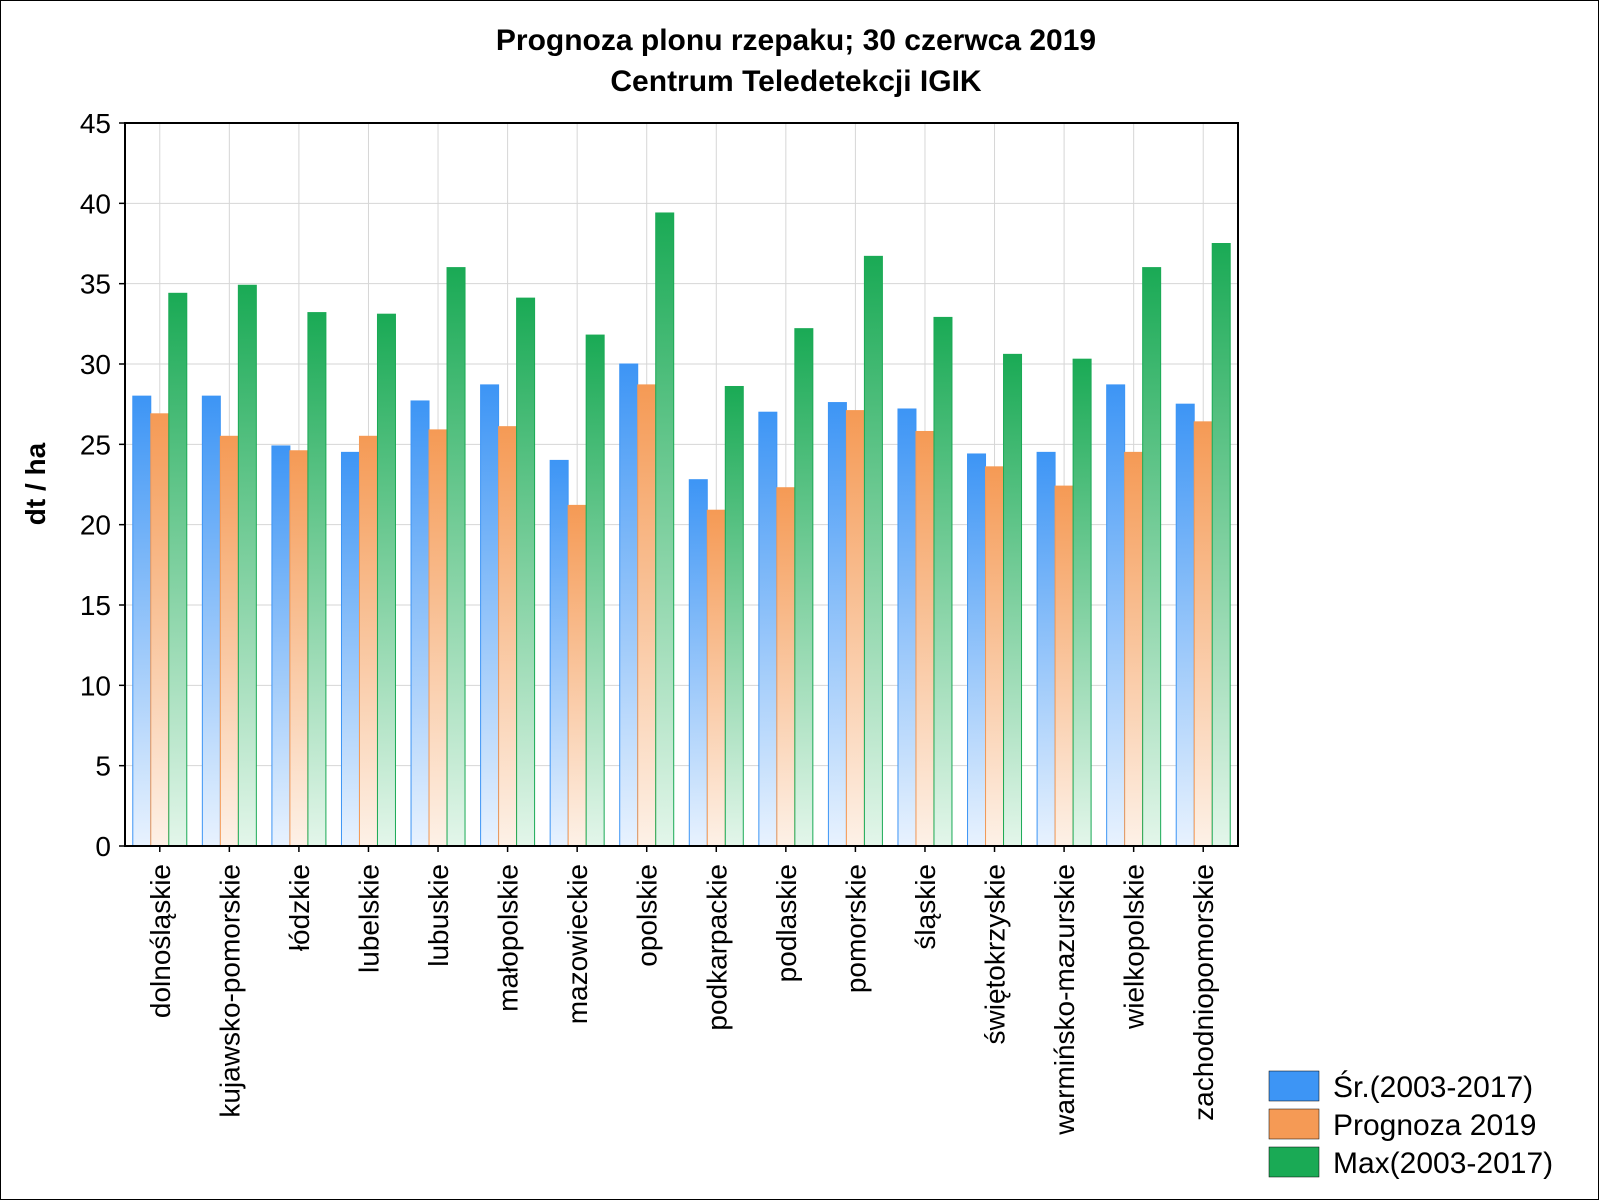 Image resolution: width=1599 pixels, height=1200 pixels. I want to click on x-tick-label: śląskie, so click(925, 907).